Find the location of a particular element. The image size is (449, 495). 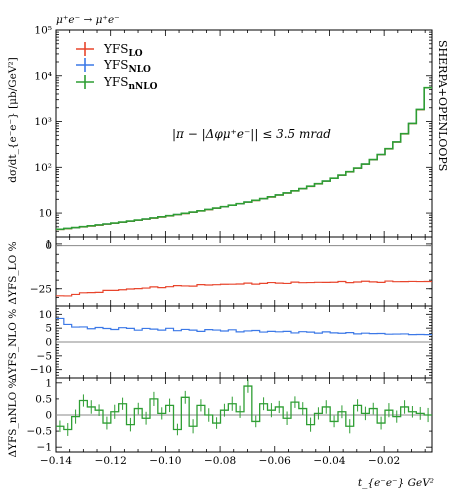

legend-label-nlo: YFS is located at coordinates (115, 65).